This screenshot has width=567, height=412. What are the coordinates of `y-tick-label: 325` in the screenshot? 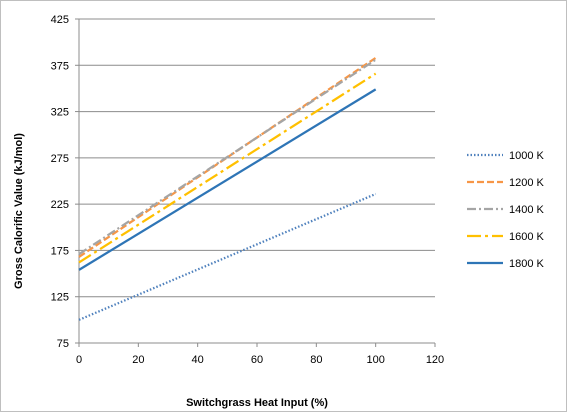 It's located at (60, 113).